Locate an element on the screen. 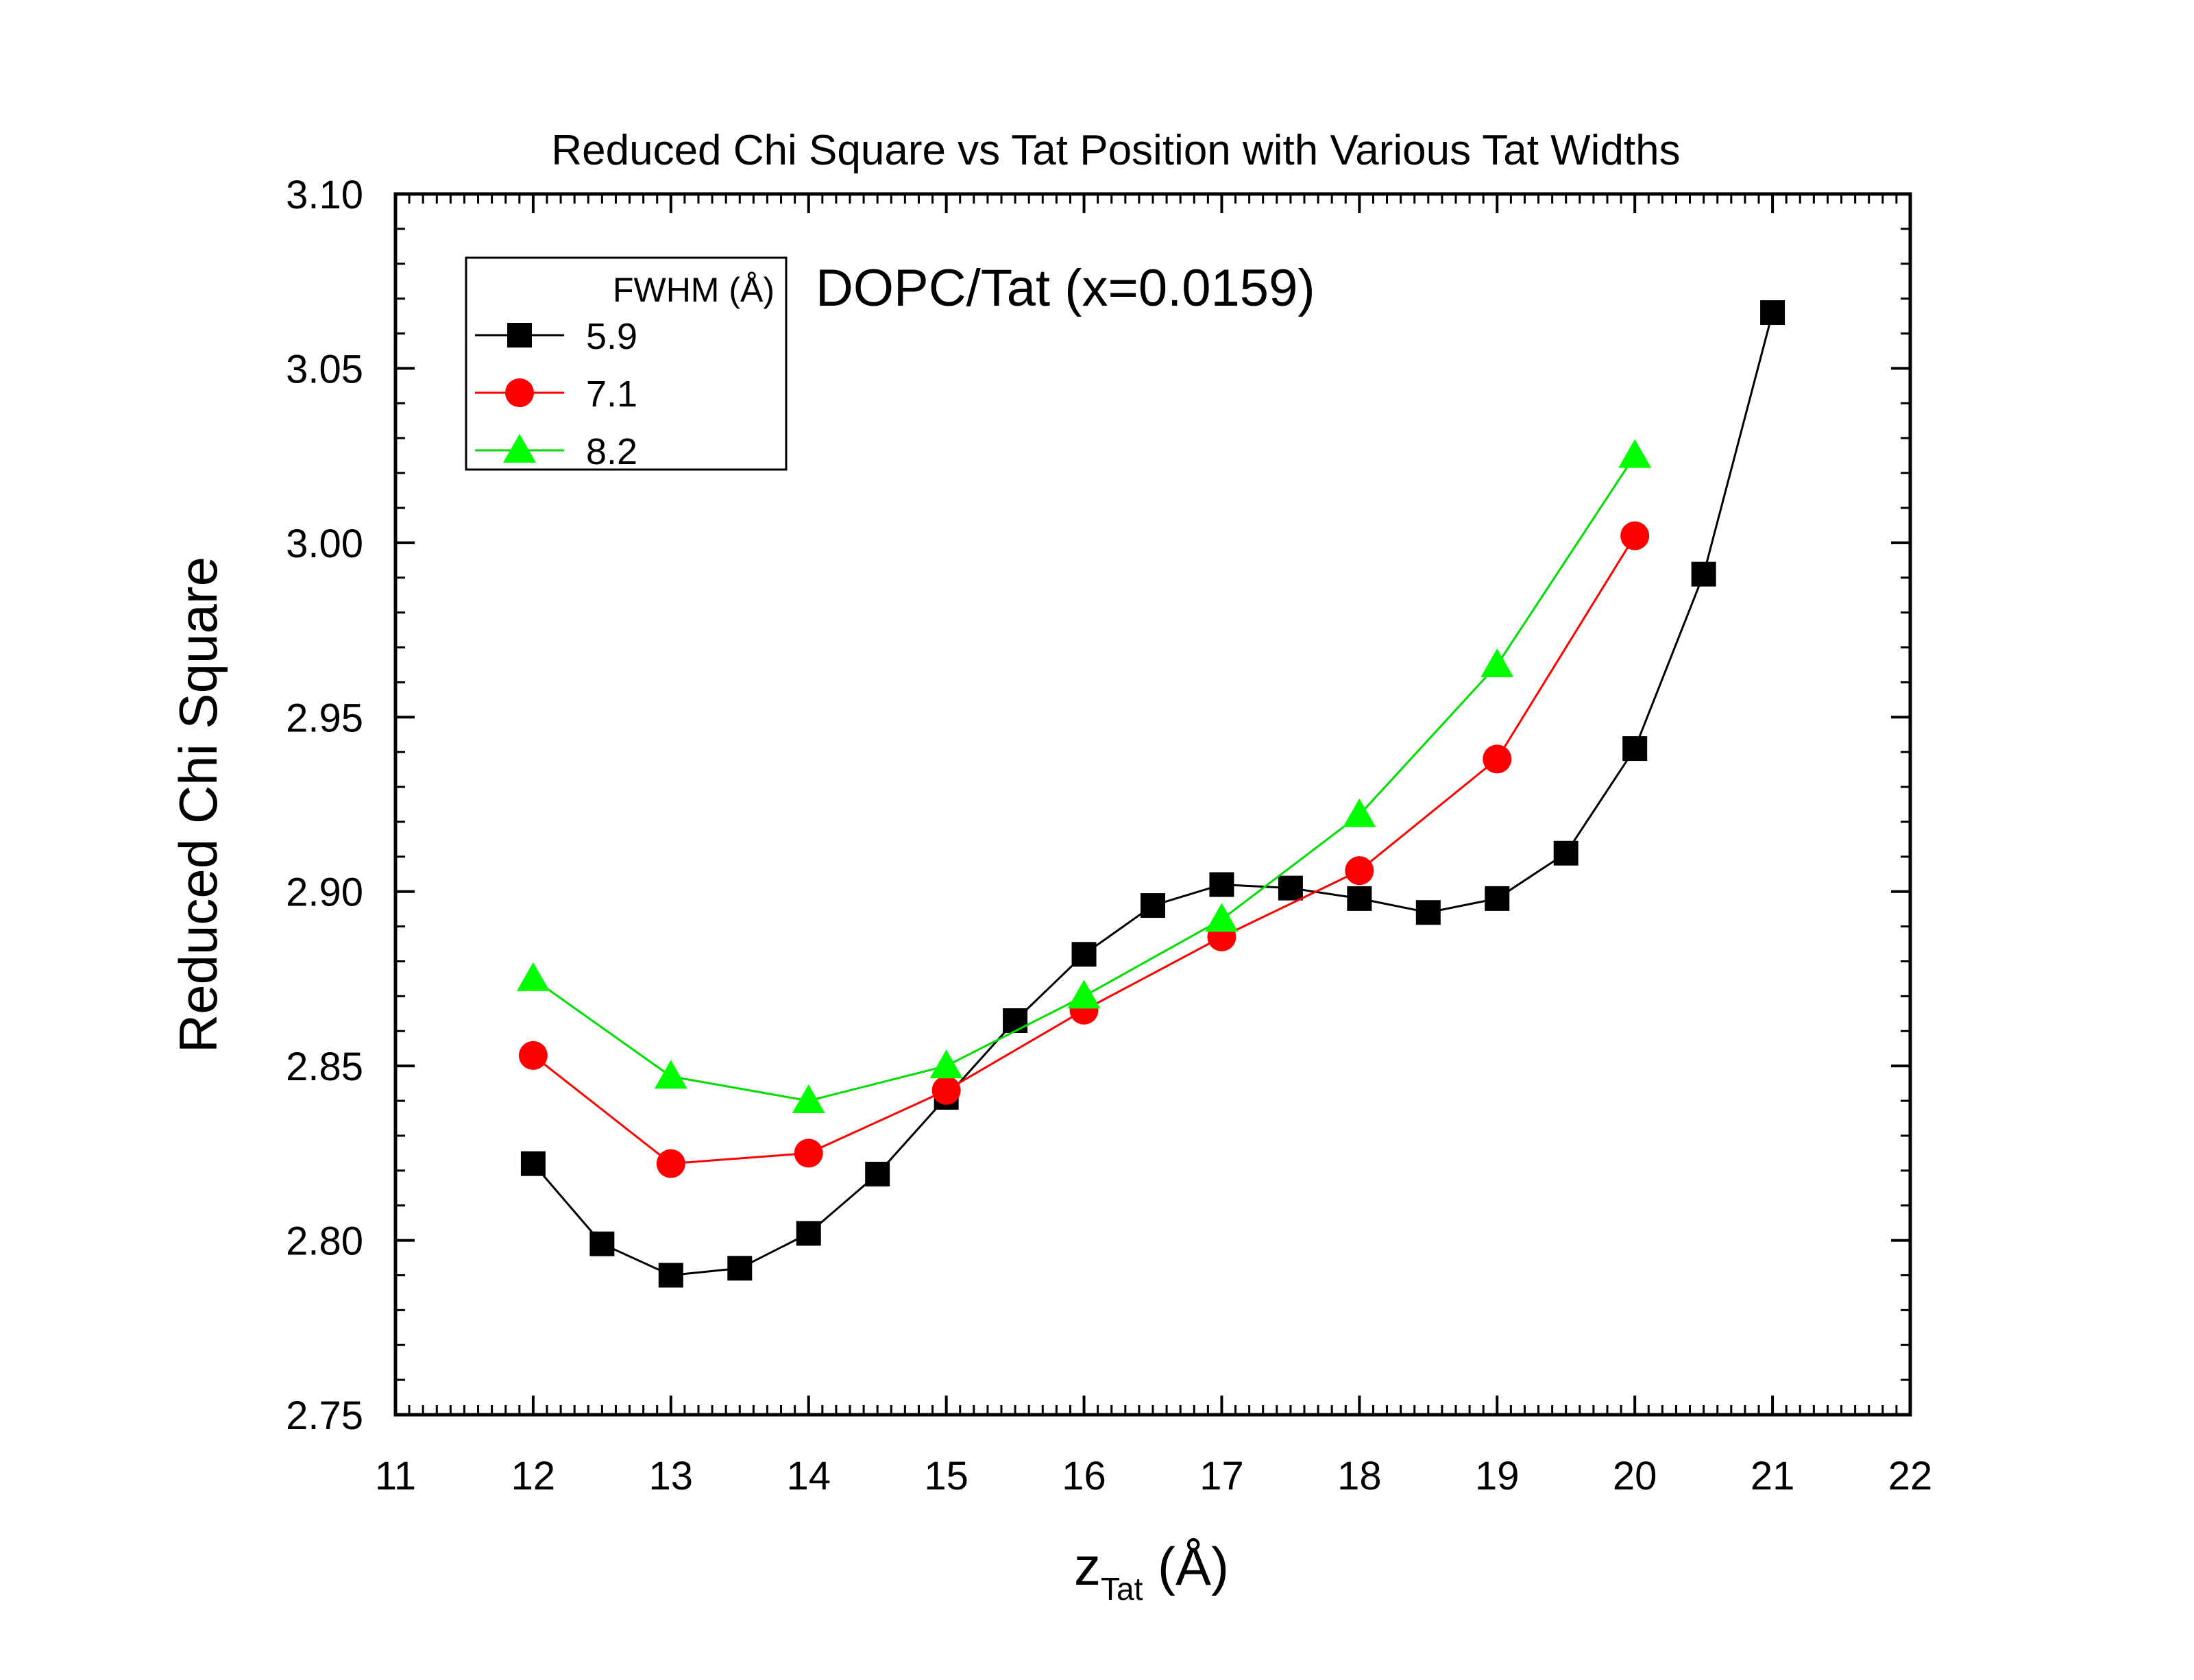 This screenshot has width=2194, height=1680. x-axis-label: zTat (Å) is located at coordinates (1151, 1571).